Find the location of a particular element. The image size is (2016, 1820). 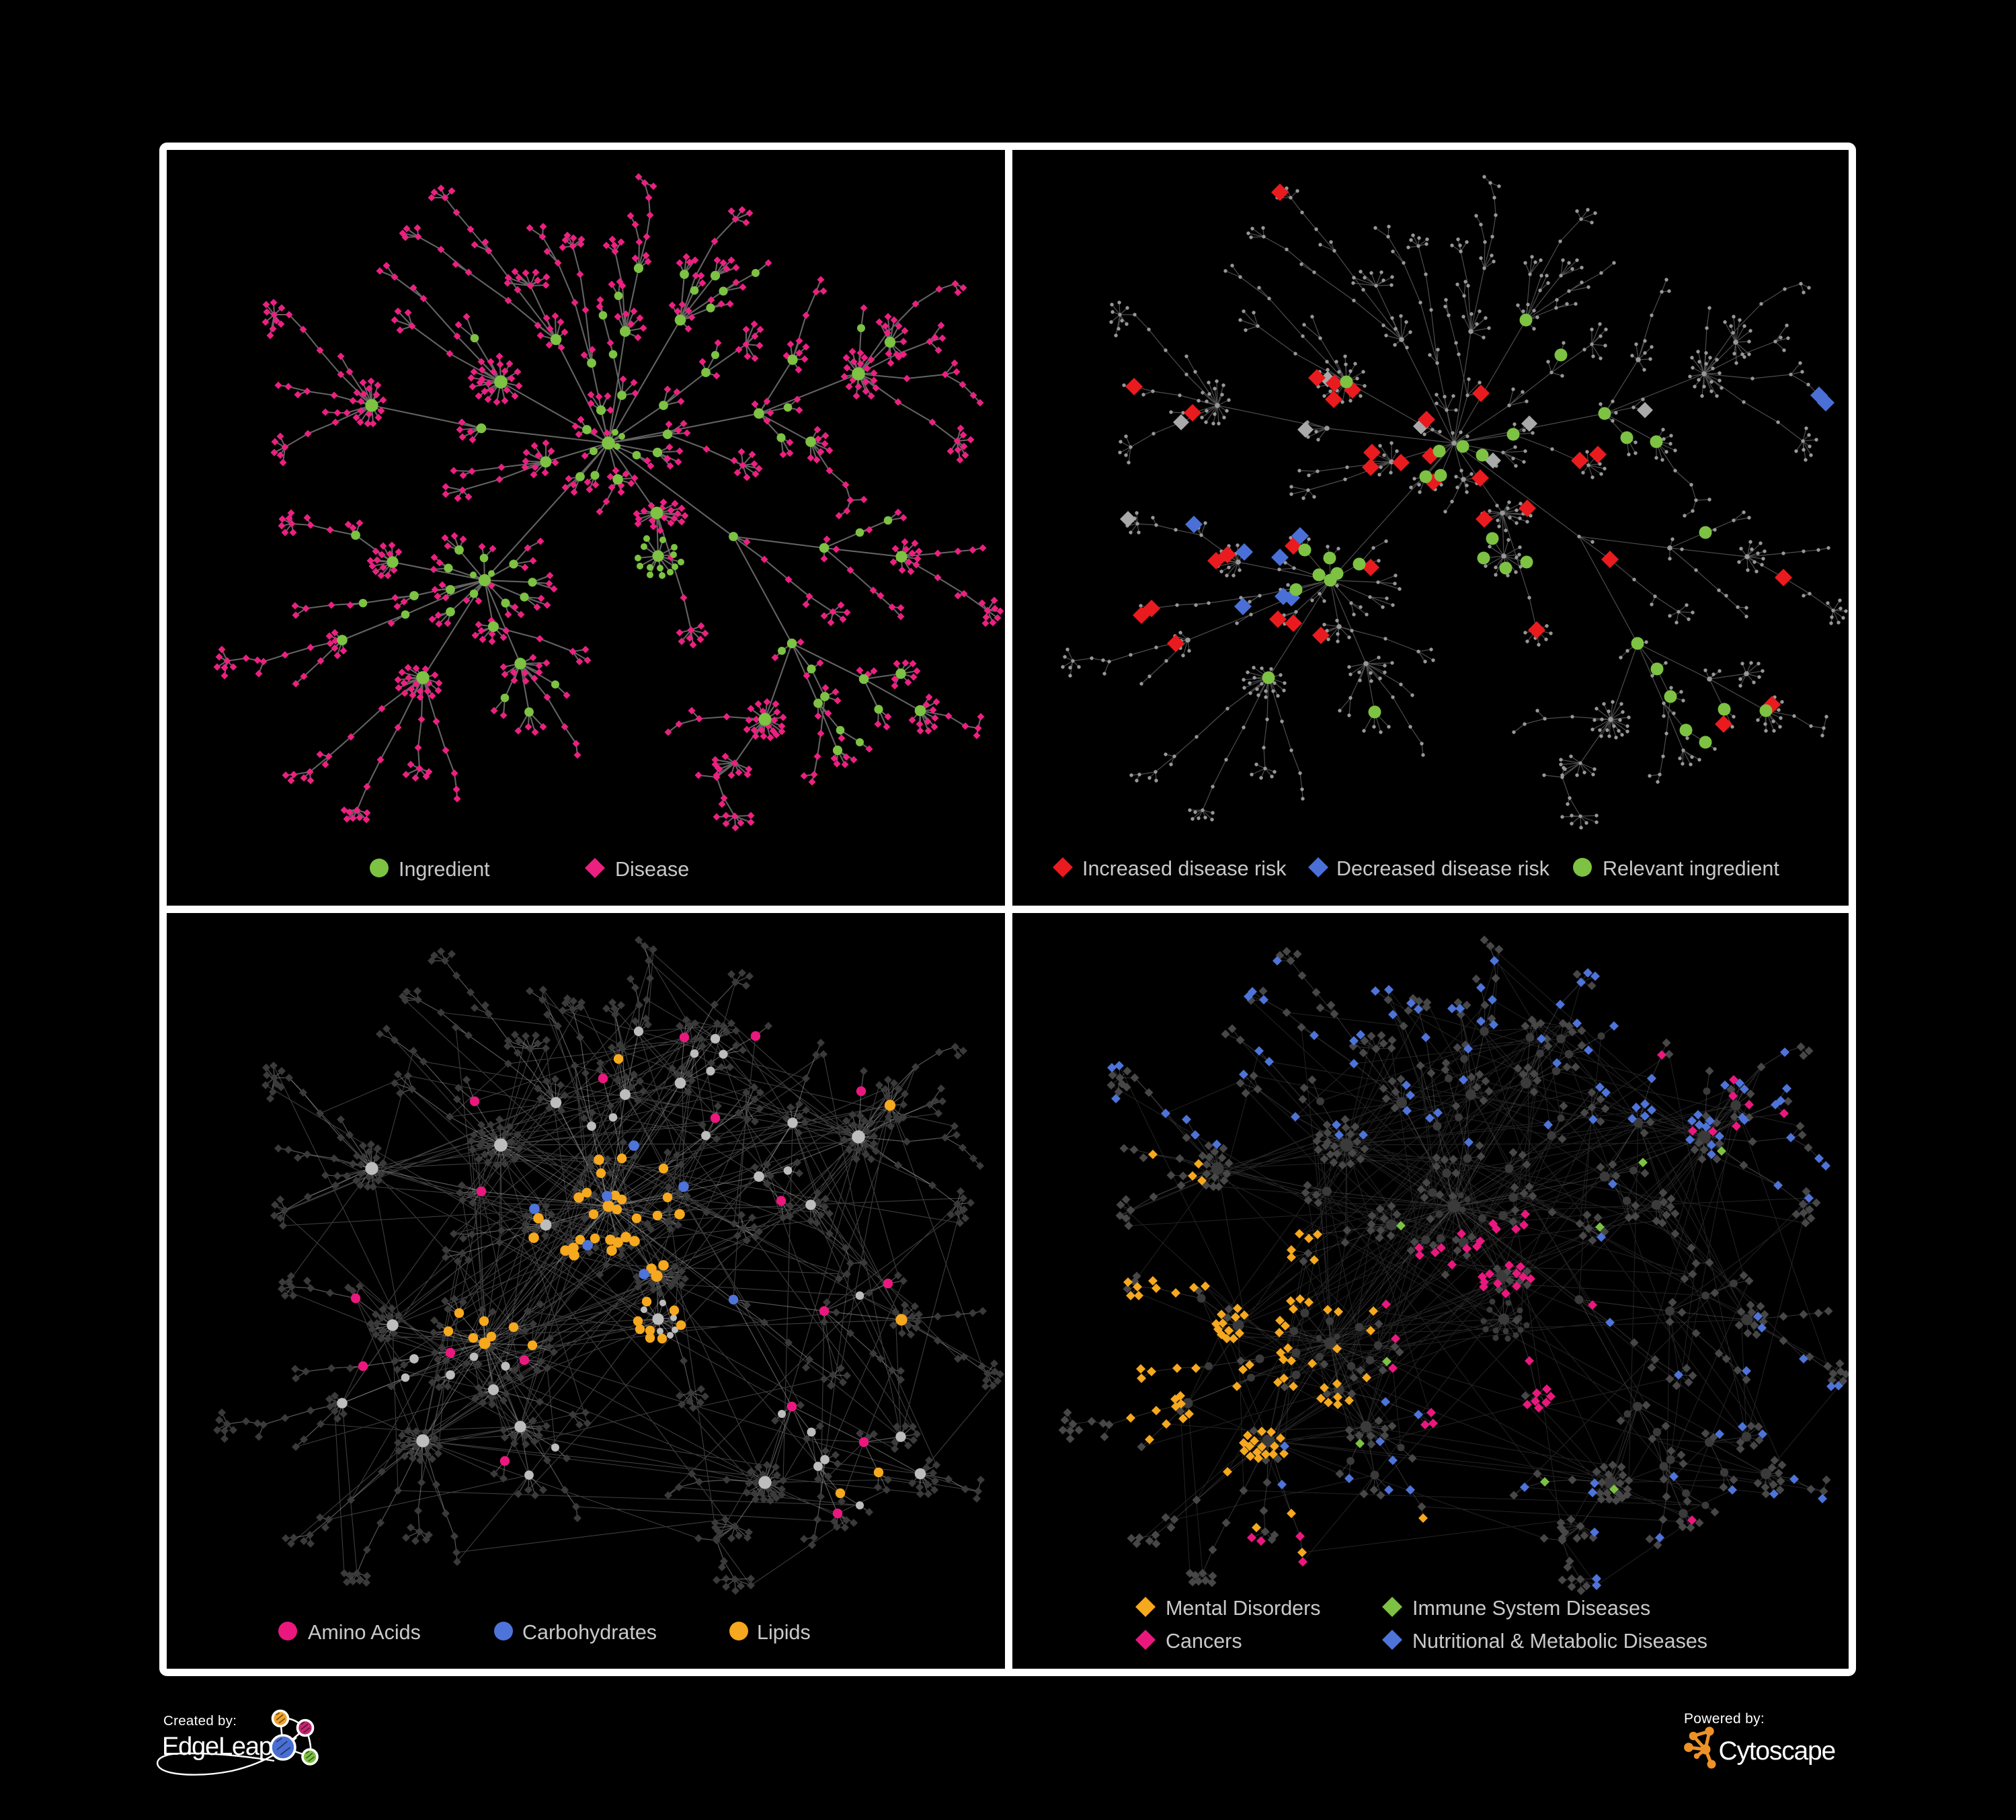

svg-text: Immune System Diseases is located at coordinates (1531, 1608).